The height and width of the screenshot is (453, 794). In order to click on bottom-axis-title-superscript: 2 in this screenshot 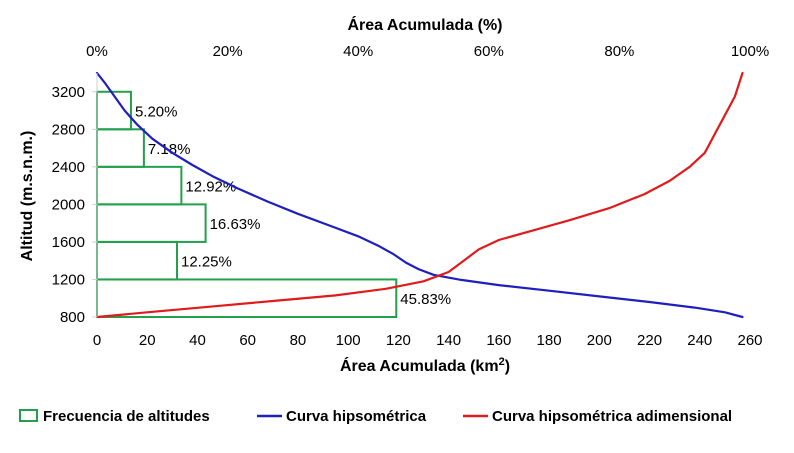, I will do `click(502, 362)`.